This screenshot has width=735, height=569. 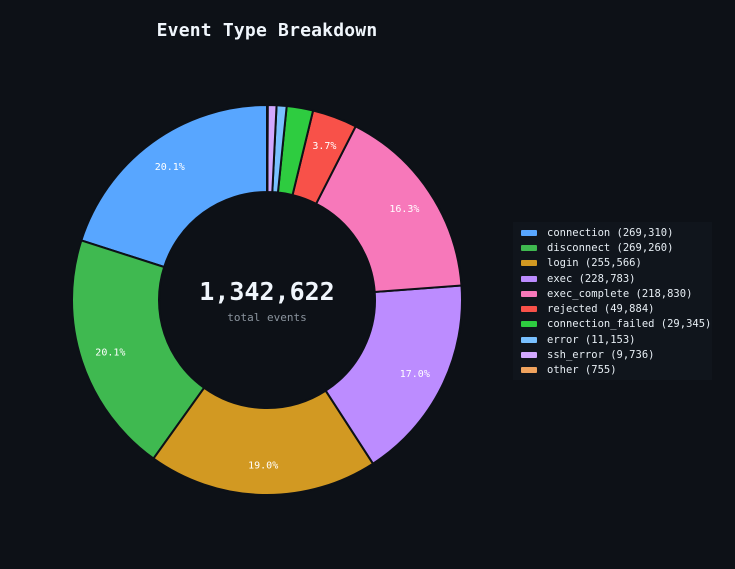 I want to click on legend-label: disconnect (269,260), so click(x=610, y=247).